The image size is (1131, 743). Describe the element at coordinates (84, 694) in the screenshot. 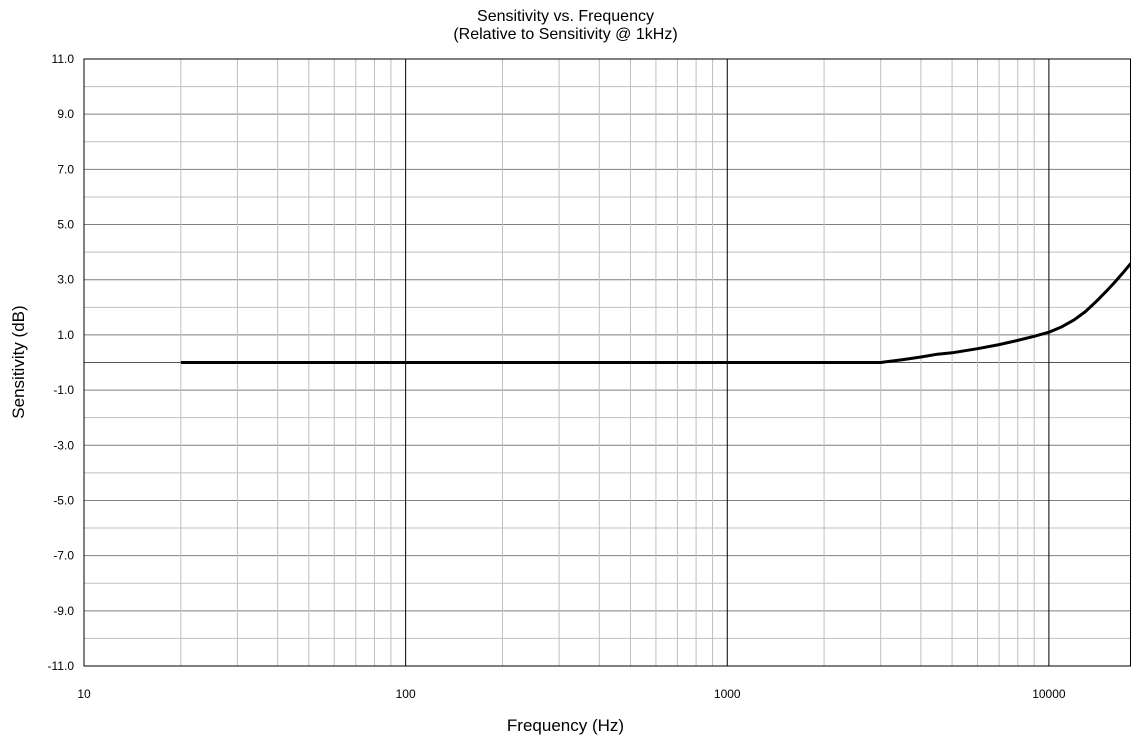

I see `x-tick-label: 10` at that location.